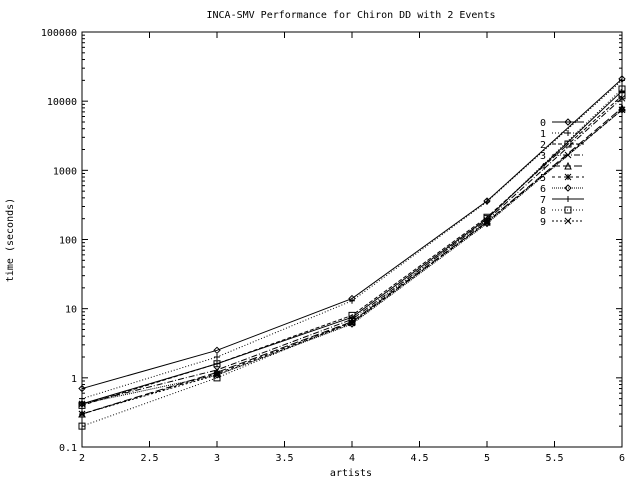 Image resolution: width=640 pixels, height=480 pixels. Describe the element at coordinates (59, 33) in the screenshot. I see `y-tick-label: 100000` at that location.